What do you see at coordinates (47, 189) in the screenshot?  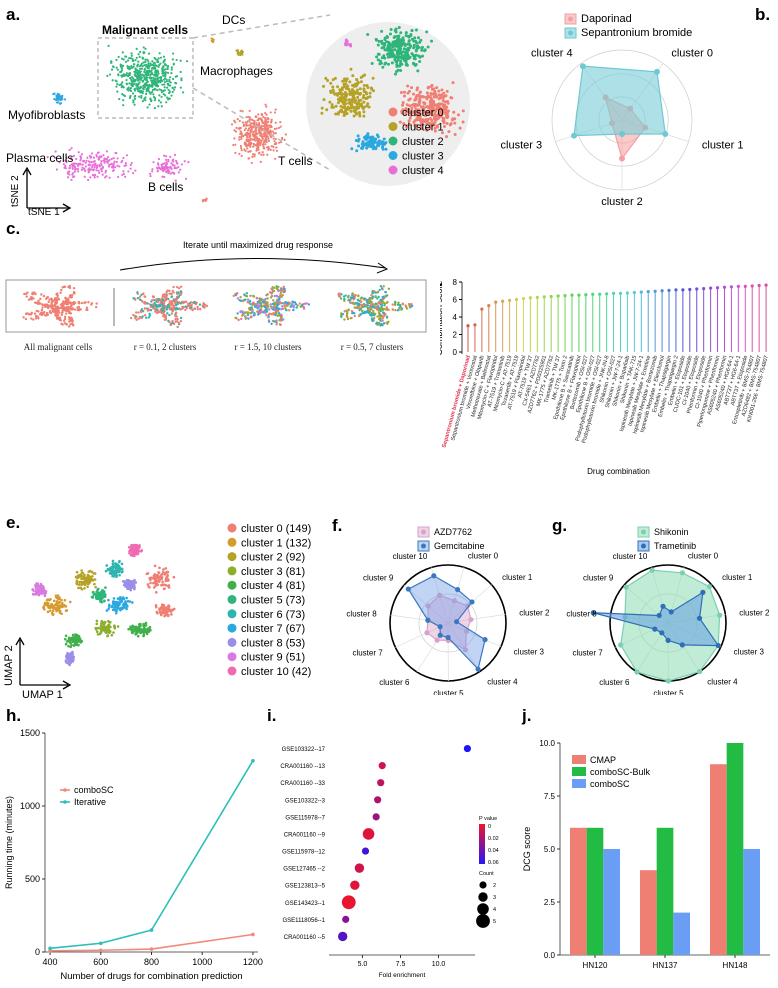 I see `tsne-axes` at bounding box center [47, 189].